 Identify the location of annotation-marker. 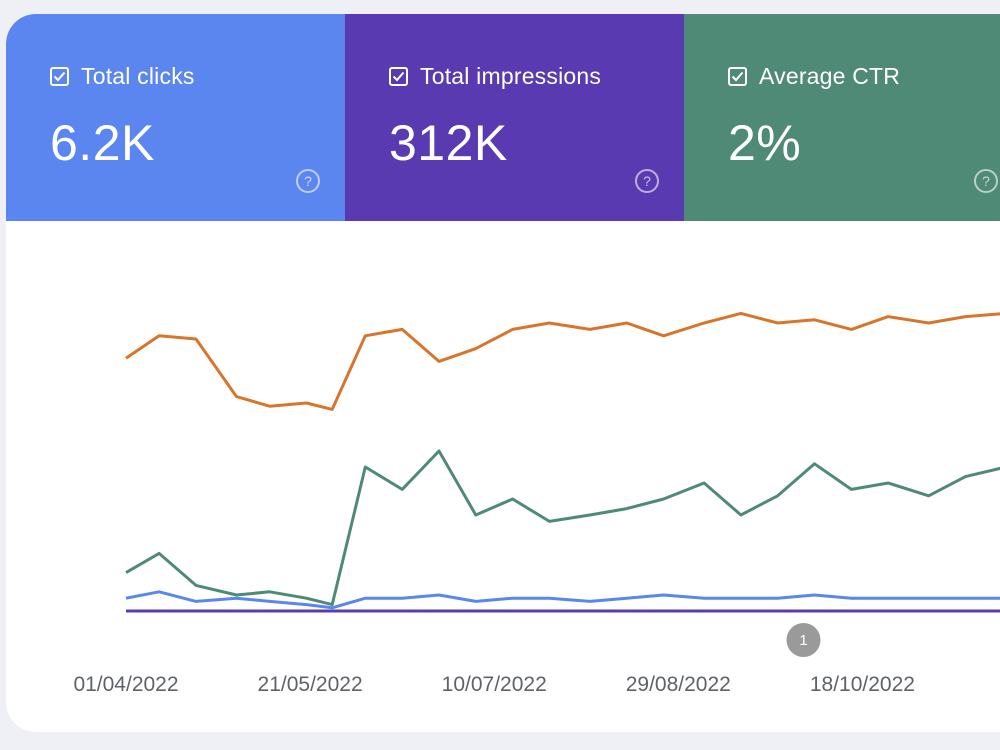
(803, 640).